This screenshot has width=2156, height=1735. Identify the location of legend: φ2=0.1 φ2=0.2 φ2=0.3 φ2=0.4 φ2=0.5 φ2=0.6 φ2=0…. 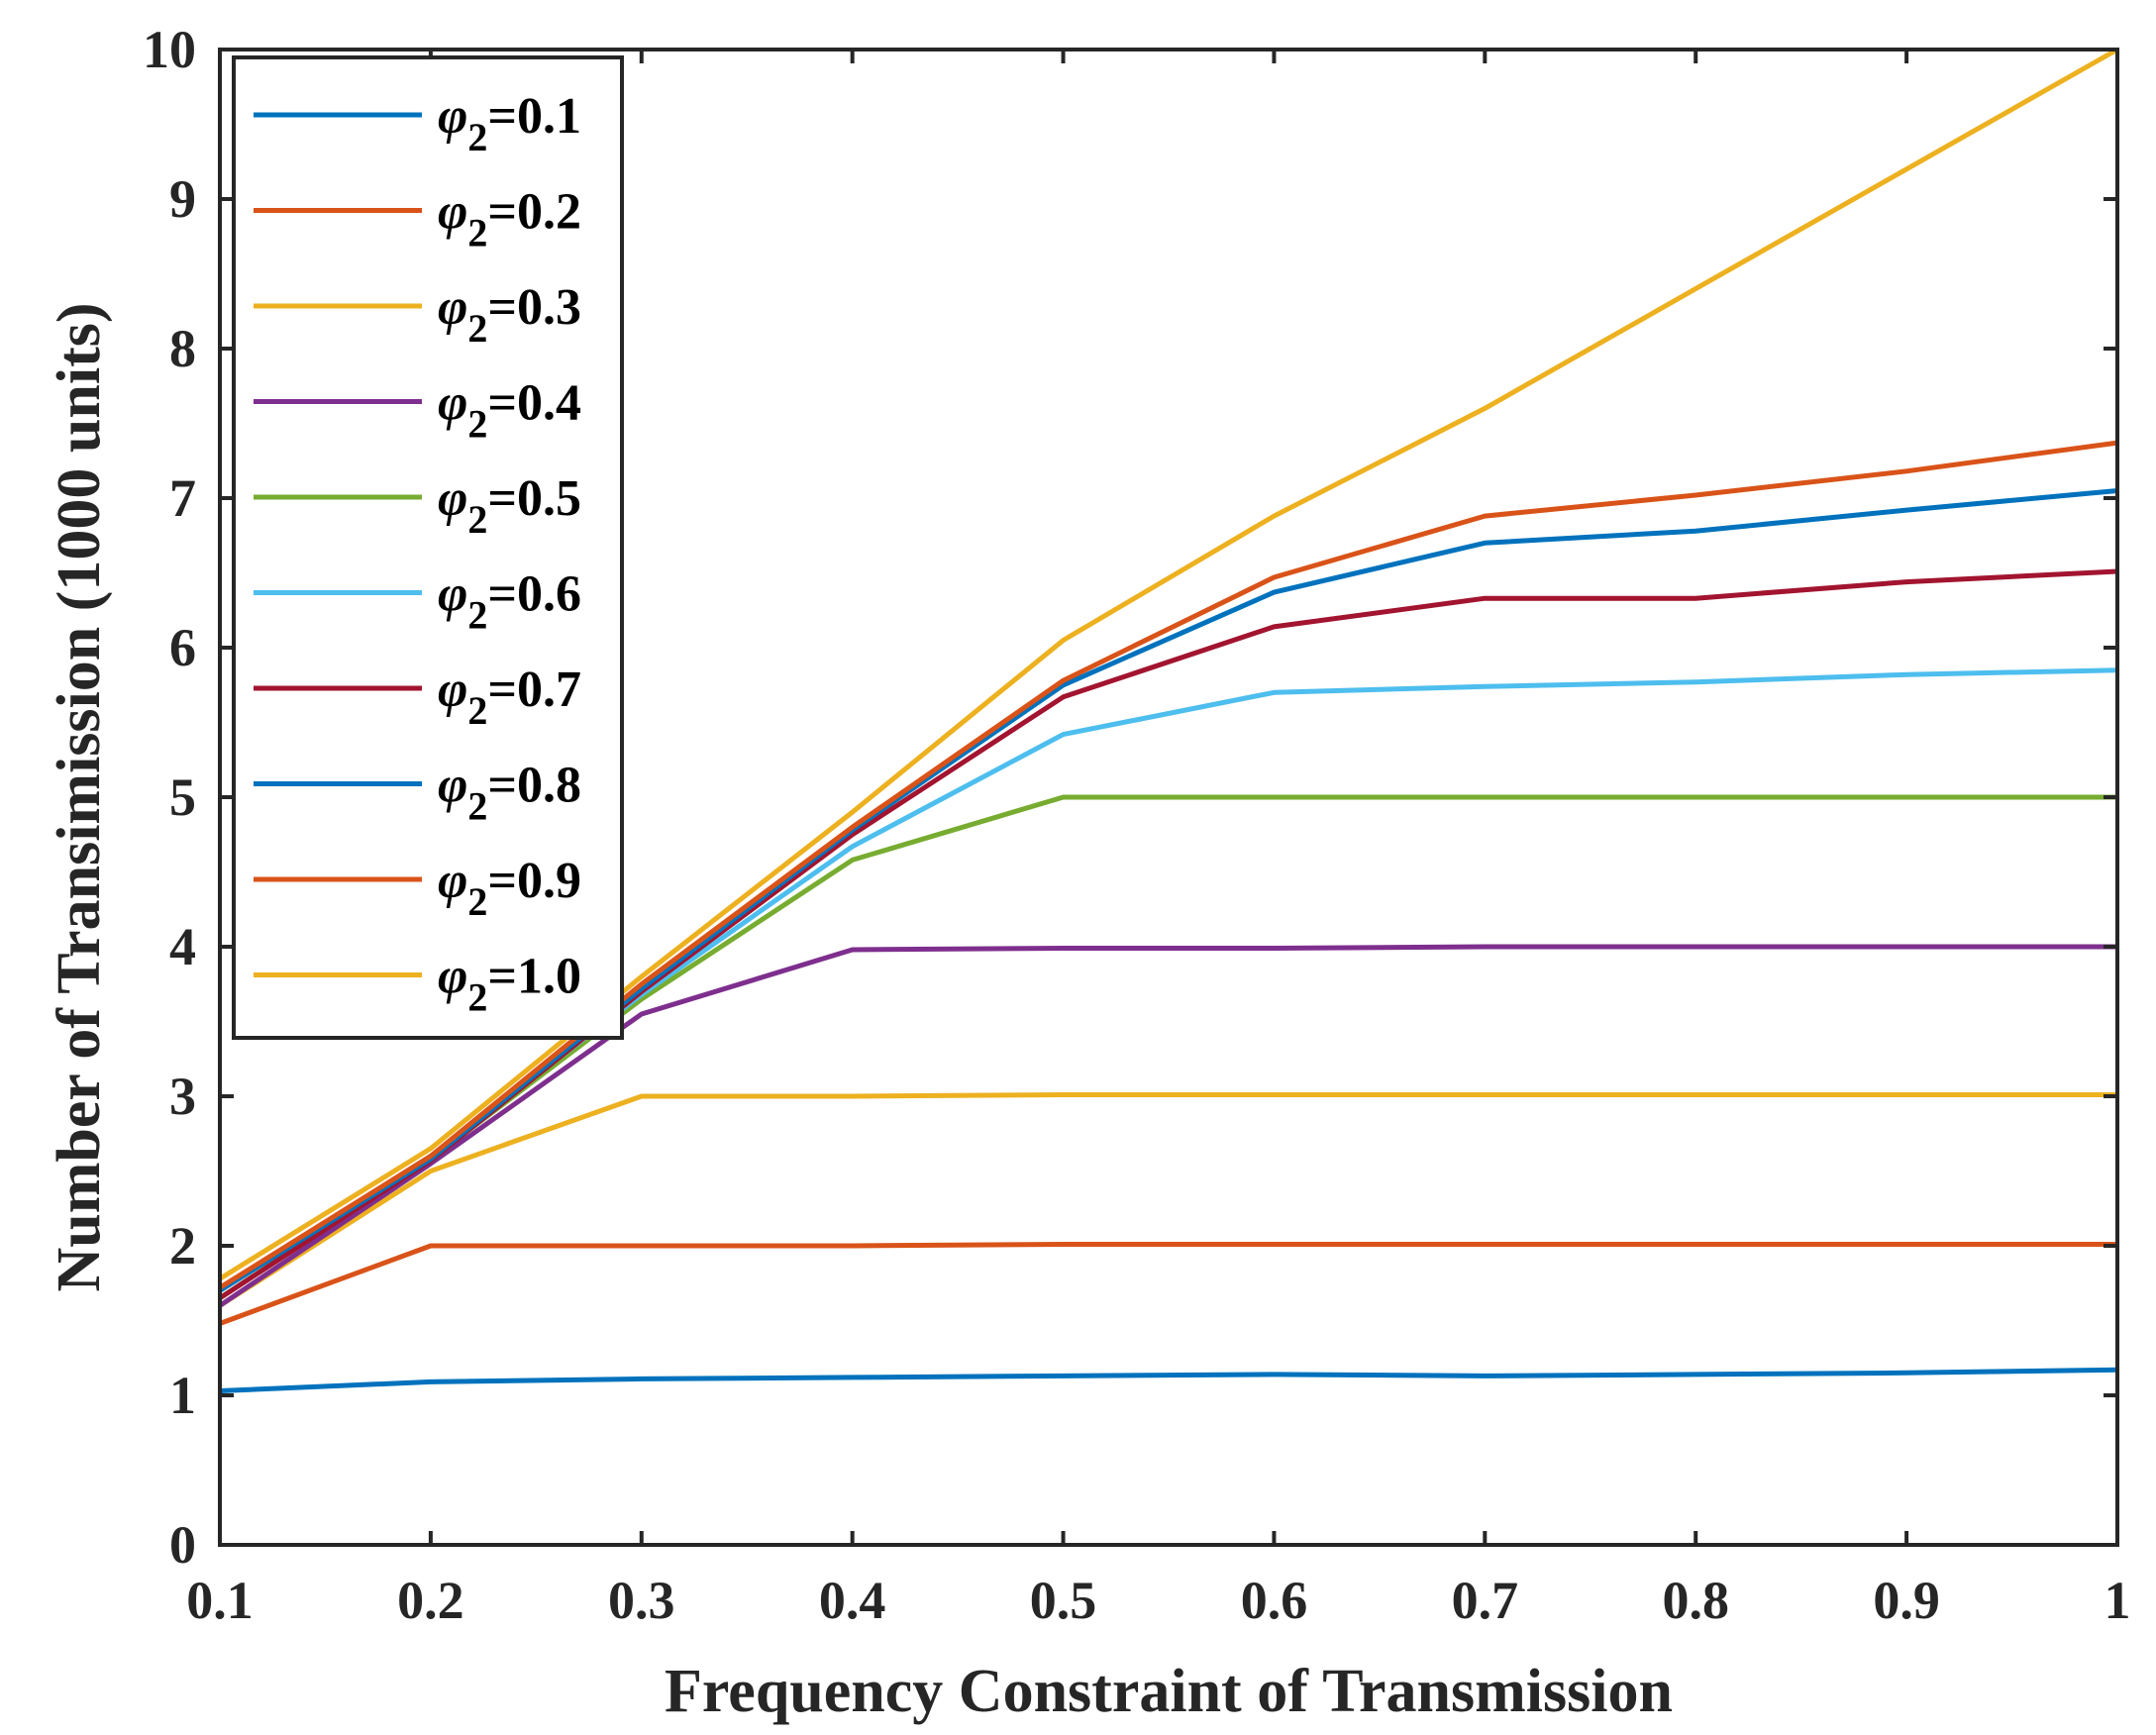
(428, 547).